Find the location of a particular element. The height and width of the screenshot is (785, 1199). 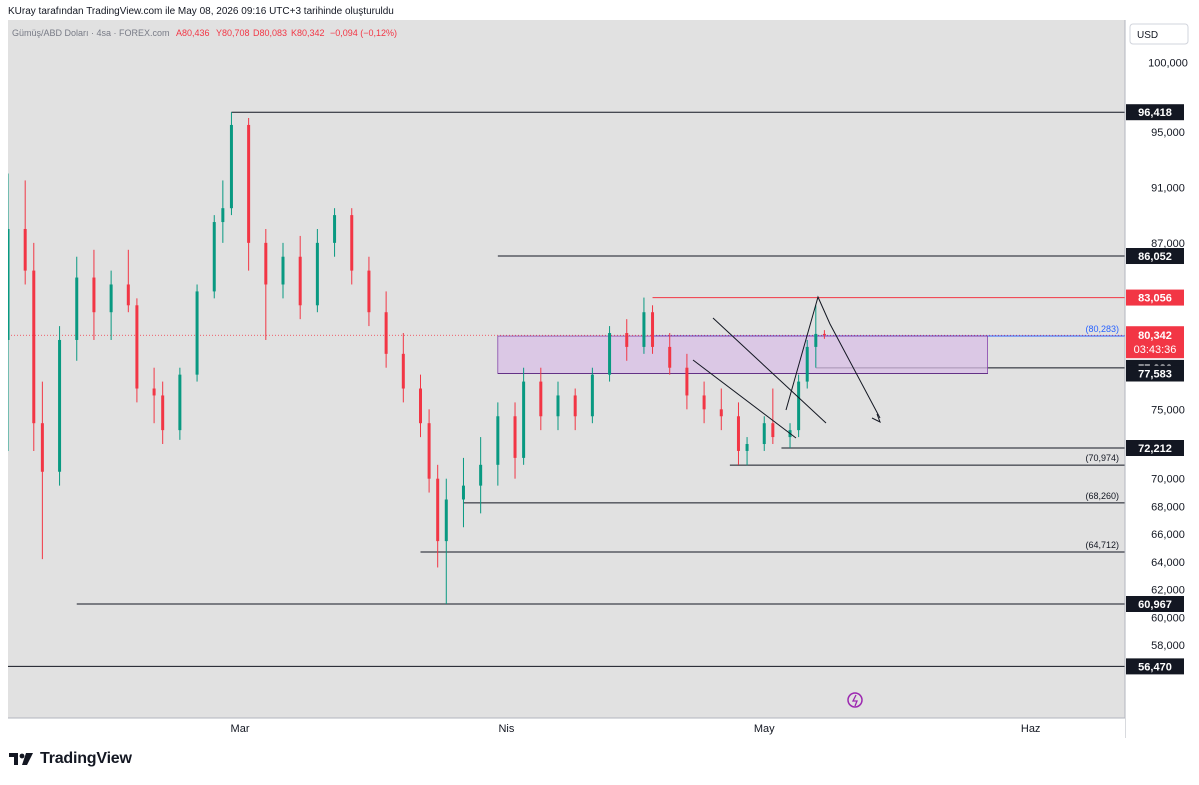

legend-high: Y80,708 is located at coordinates (233, 33).